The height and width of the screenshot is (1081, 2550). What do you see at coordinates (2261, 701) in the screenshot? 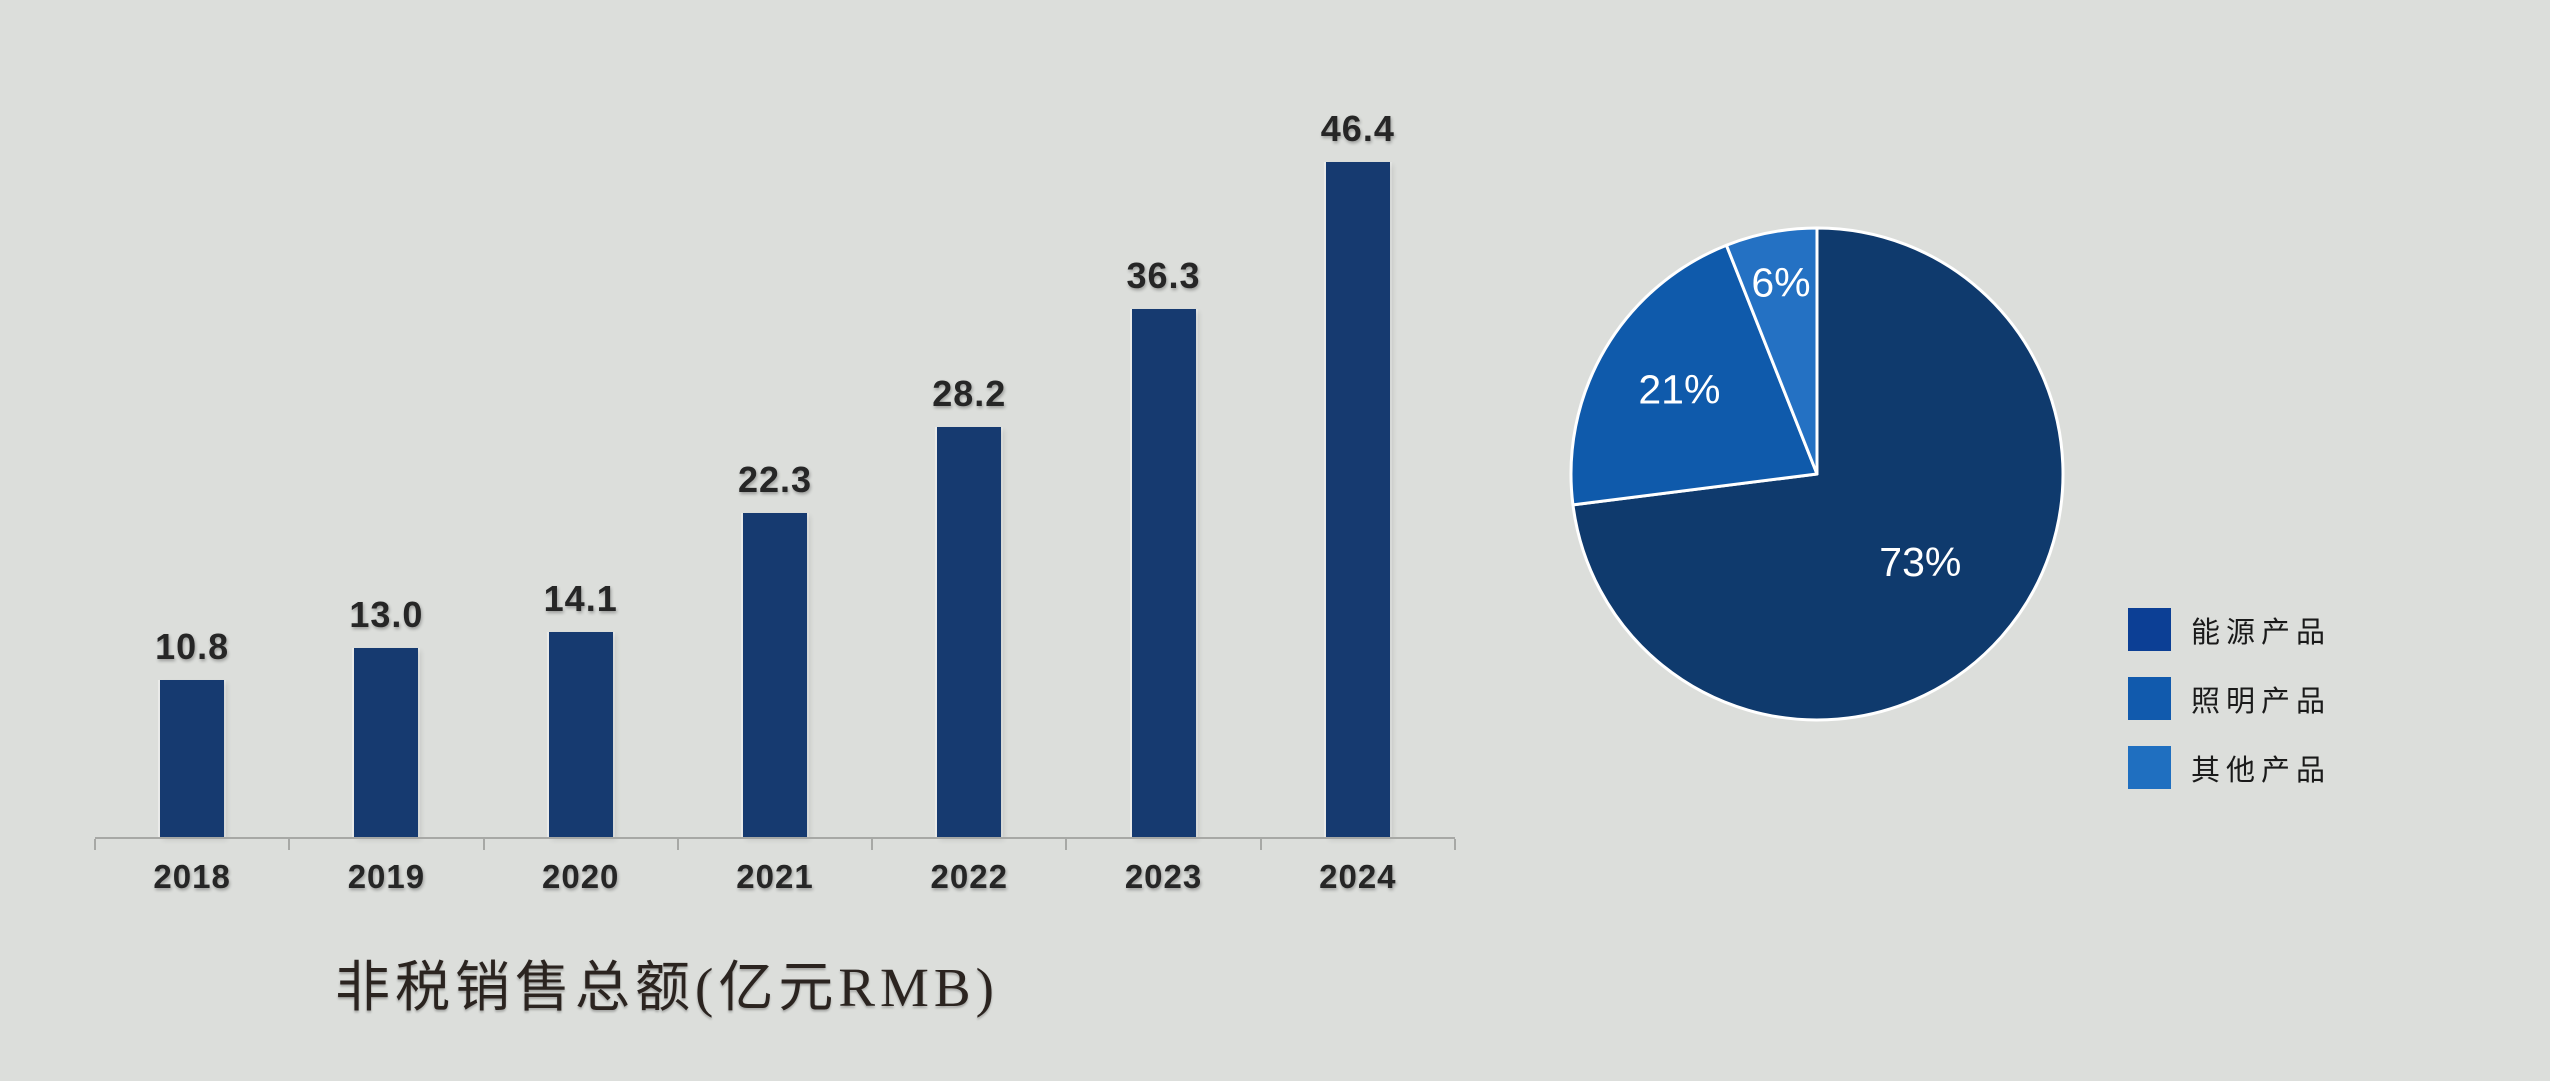
I see `legend-label: 照明产品` at bounding box center [2261, 701].